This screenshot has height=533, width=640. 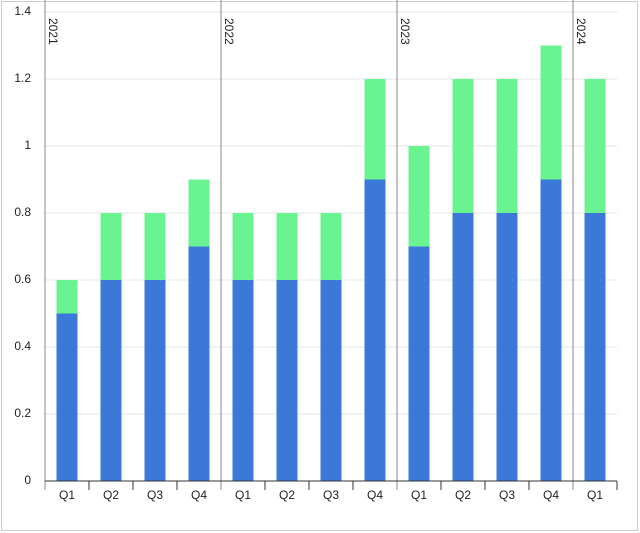 What do you see at coordinates (22, 11) in the screenshot?
I see `y-tick-label: 1.4` at bounding box center [22, 11].